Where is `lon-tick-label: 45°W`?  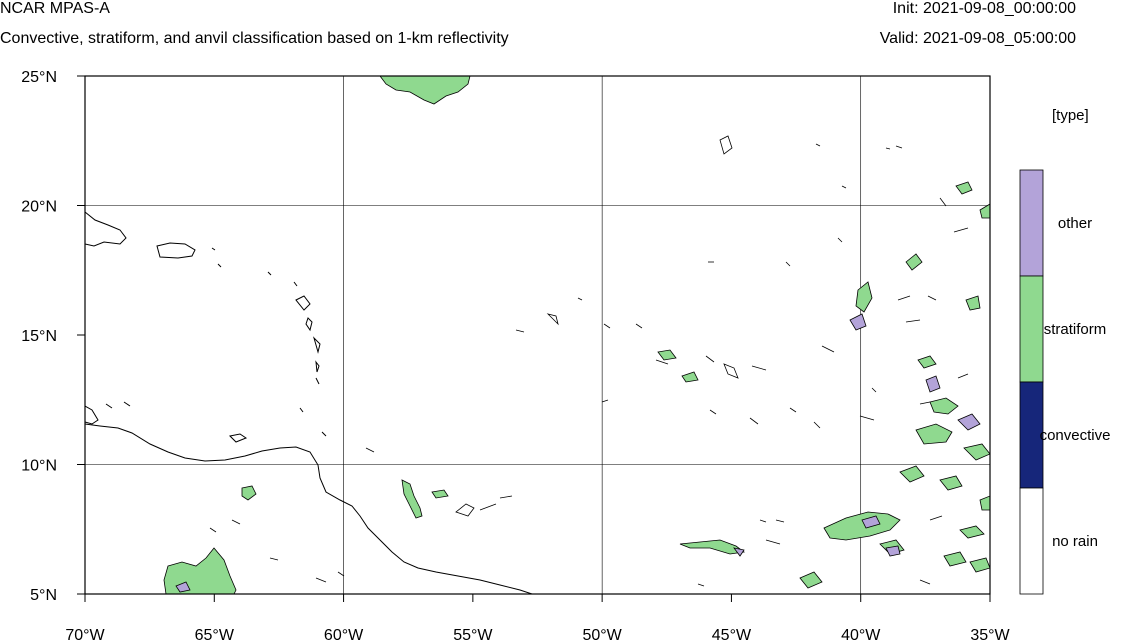
lon-tick-label: 45°W is located at coordinates (732, 634).